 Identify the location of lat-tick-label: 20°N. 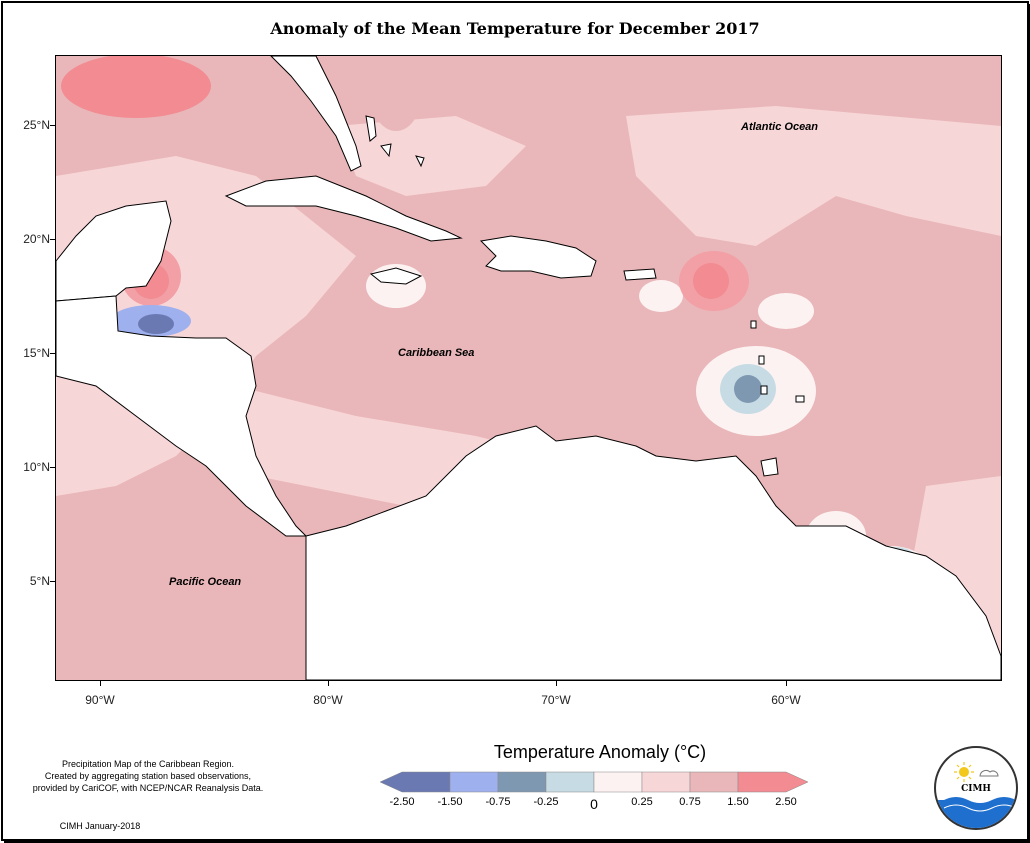
(36, 239).